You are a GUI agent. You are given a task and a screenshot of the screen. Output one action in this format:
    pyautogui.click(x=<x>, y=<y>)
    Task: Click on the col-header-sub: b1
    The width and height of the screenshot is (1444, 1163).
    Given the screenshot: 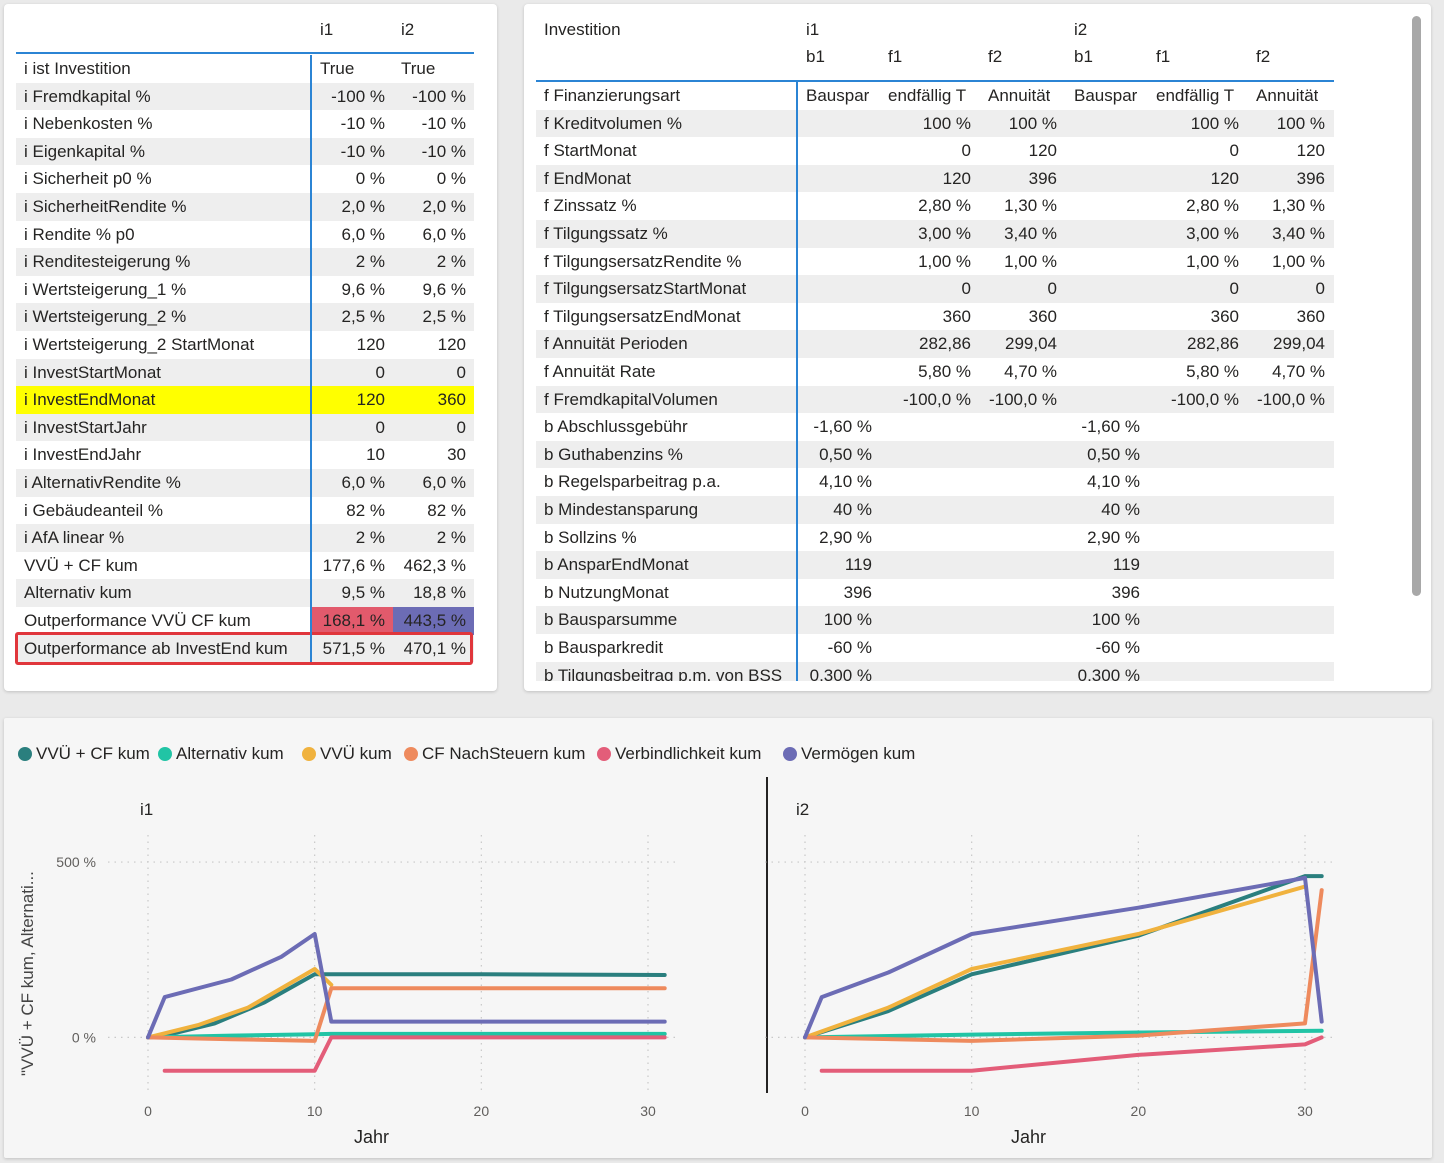 What is the action you would take?
    pyautogui.click(x=1083, y=56)
    